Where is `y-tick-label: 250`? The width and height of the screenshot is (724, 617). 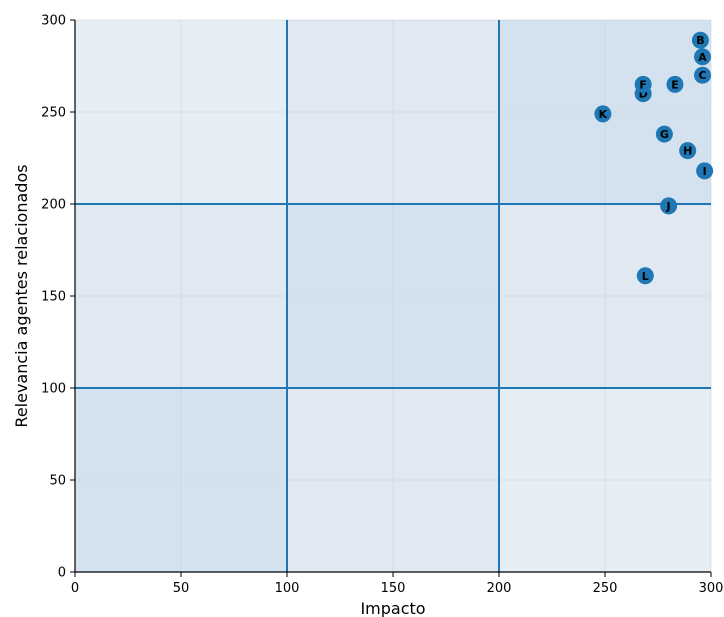 y-tick-label: 250 is located at coordinates (53, 113).